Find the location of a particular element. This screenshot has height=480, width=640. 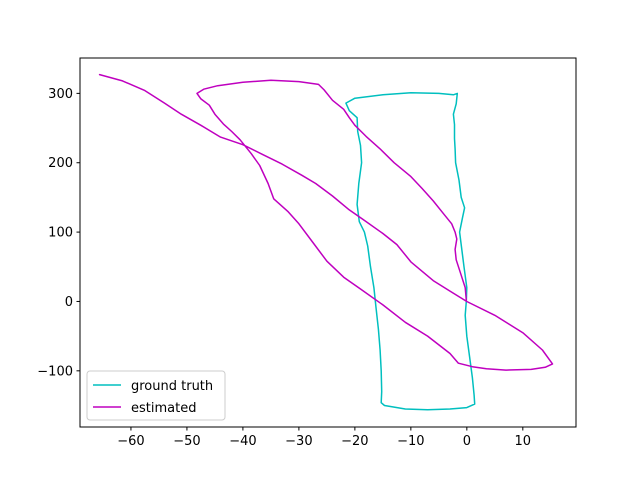

legend-label-estimated: estimated is located at coordinates (163, 408).